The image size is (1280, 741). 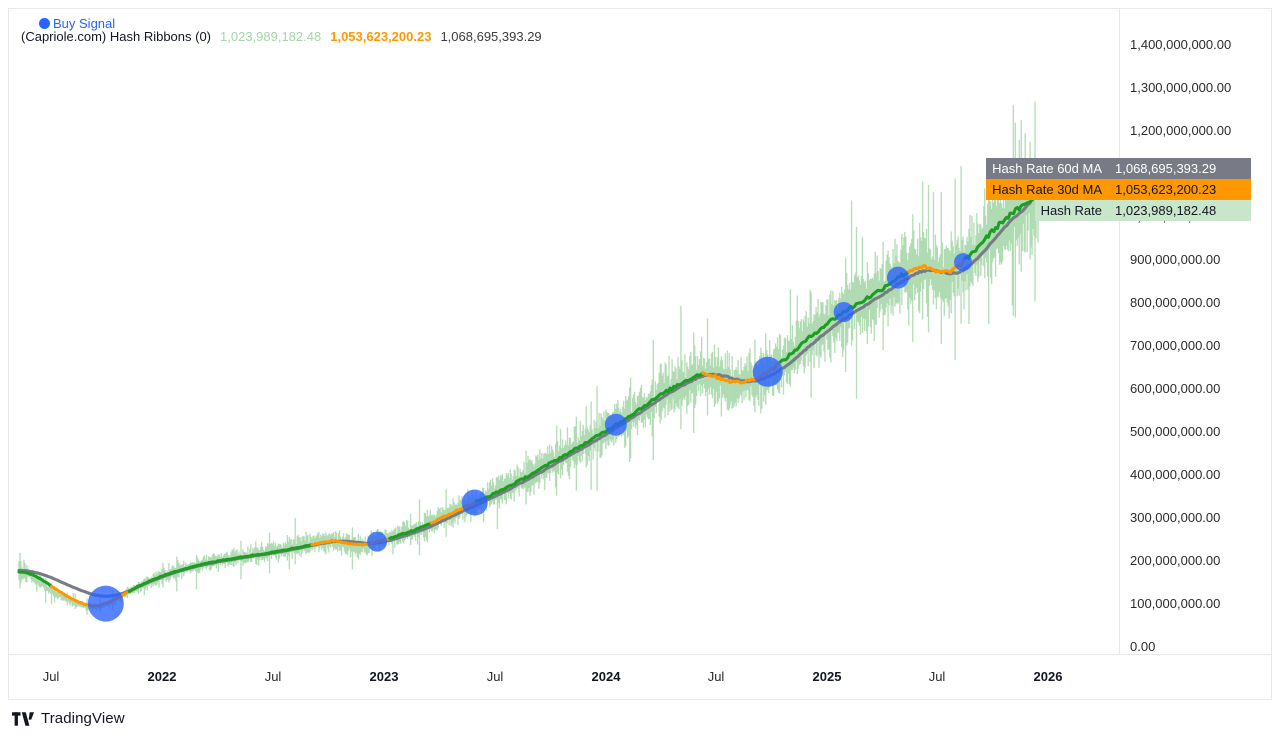 I want to click on price-axis-tick: 900,000,000.00, so click(x=1175, y=259).